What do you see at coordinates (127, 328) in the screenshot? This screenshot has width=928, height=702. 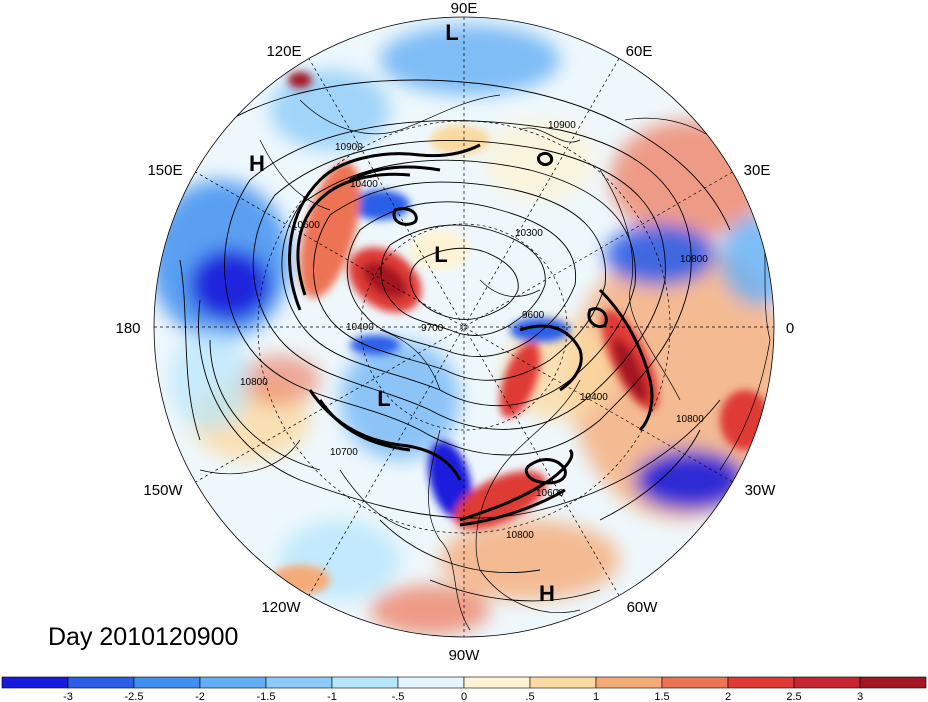 I see `lon-label-180: 180` at bounding box center [127, 328].